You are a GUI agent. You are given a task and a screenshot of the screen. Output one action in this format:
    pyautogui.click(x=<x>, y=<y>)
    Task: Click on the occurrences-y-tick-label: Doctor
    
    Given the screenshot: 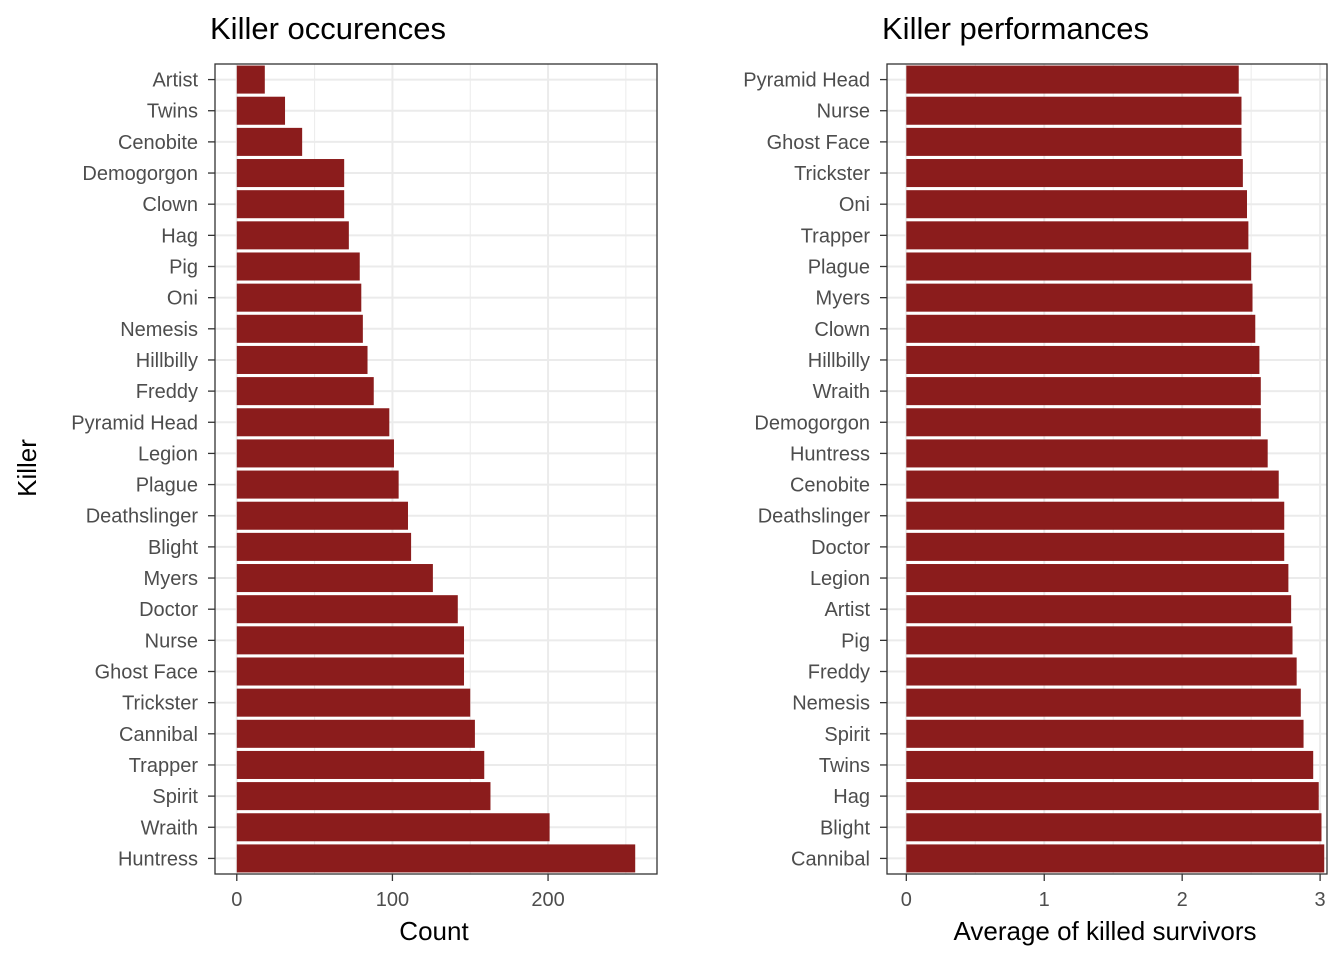 What is the action you would take?
    pyautogui.click(x=168, y=610)
    